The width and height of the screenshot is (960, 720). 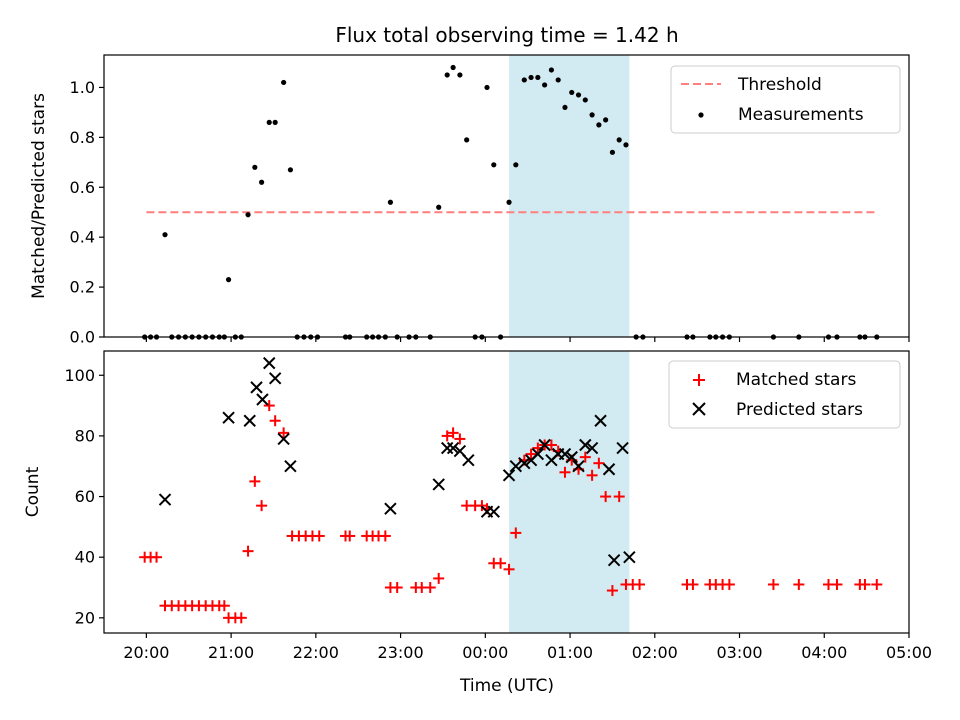 I want to click on y-tick-label: 0.8, so click(x=82, y=137).